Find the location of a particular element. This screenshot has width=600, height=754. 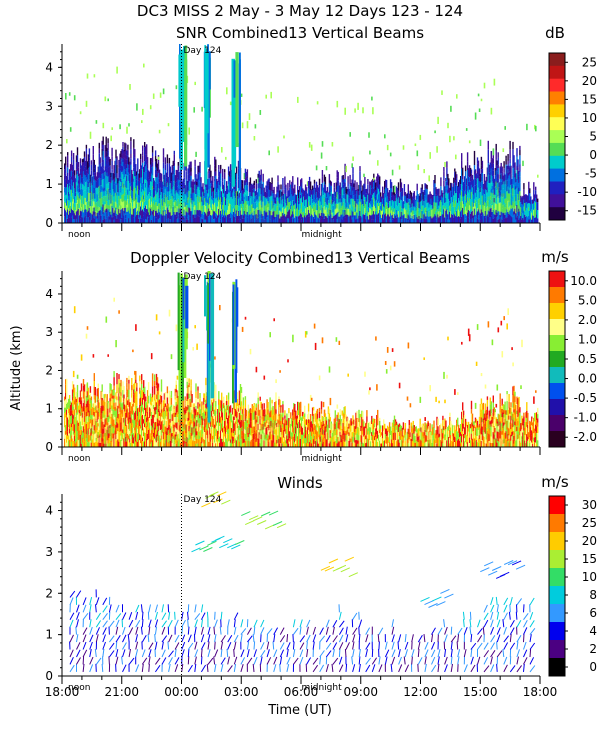

colorbar-tick-label: 25 is located at coordinates (589, 62).